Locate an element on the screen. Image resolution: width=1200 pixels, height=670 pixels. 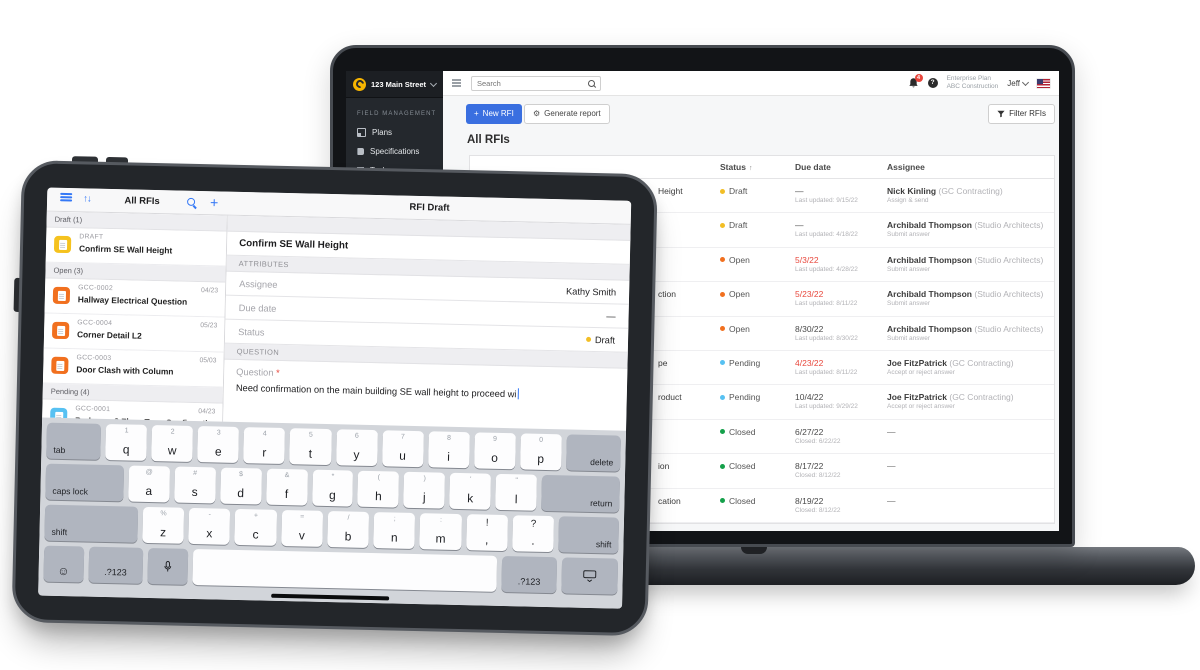
notifications-button: 4 is located at coordinates (915, 81).